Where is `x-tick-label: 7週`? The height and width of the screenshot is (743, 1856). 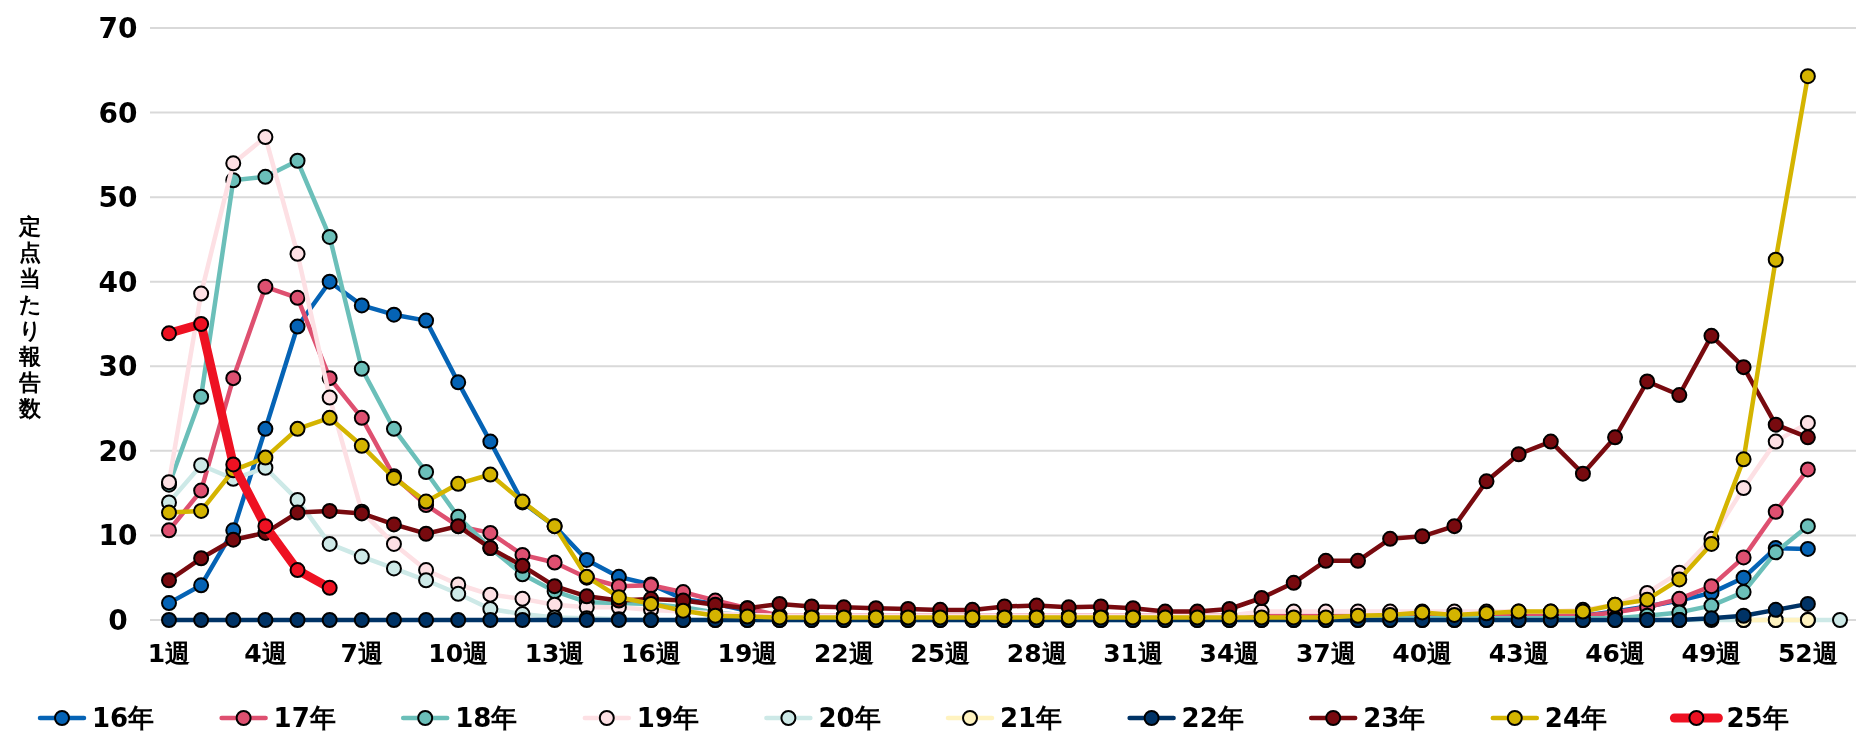 x-tick-label: 7週 is located at coordinates (362, 653).